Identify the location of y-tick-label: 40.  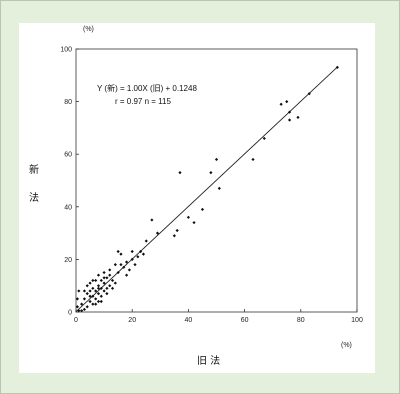
(68, 207).